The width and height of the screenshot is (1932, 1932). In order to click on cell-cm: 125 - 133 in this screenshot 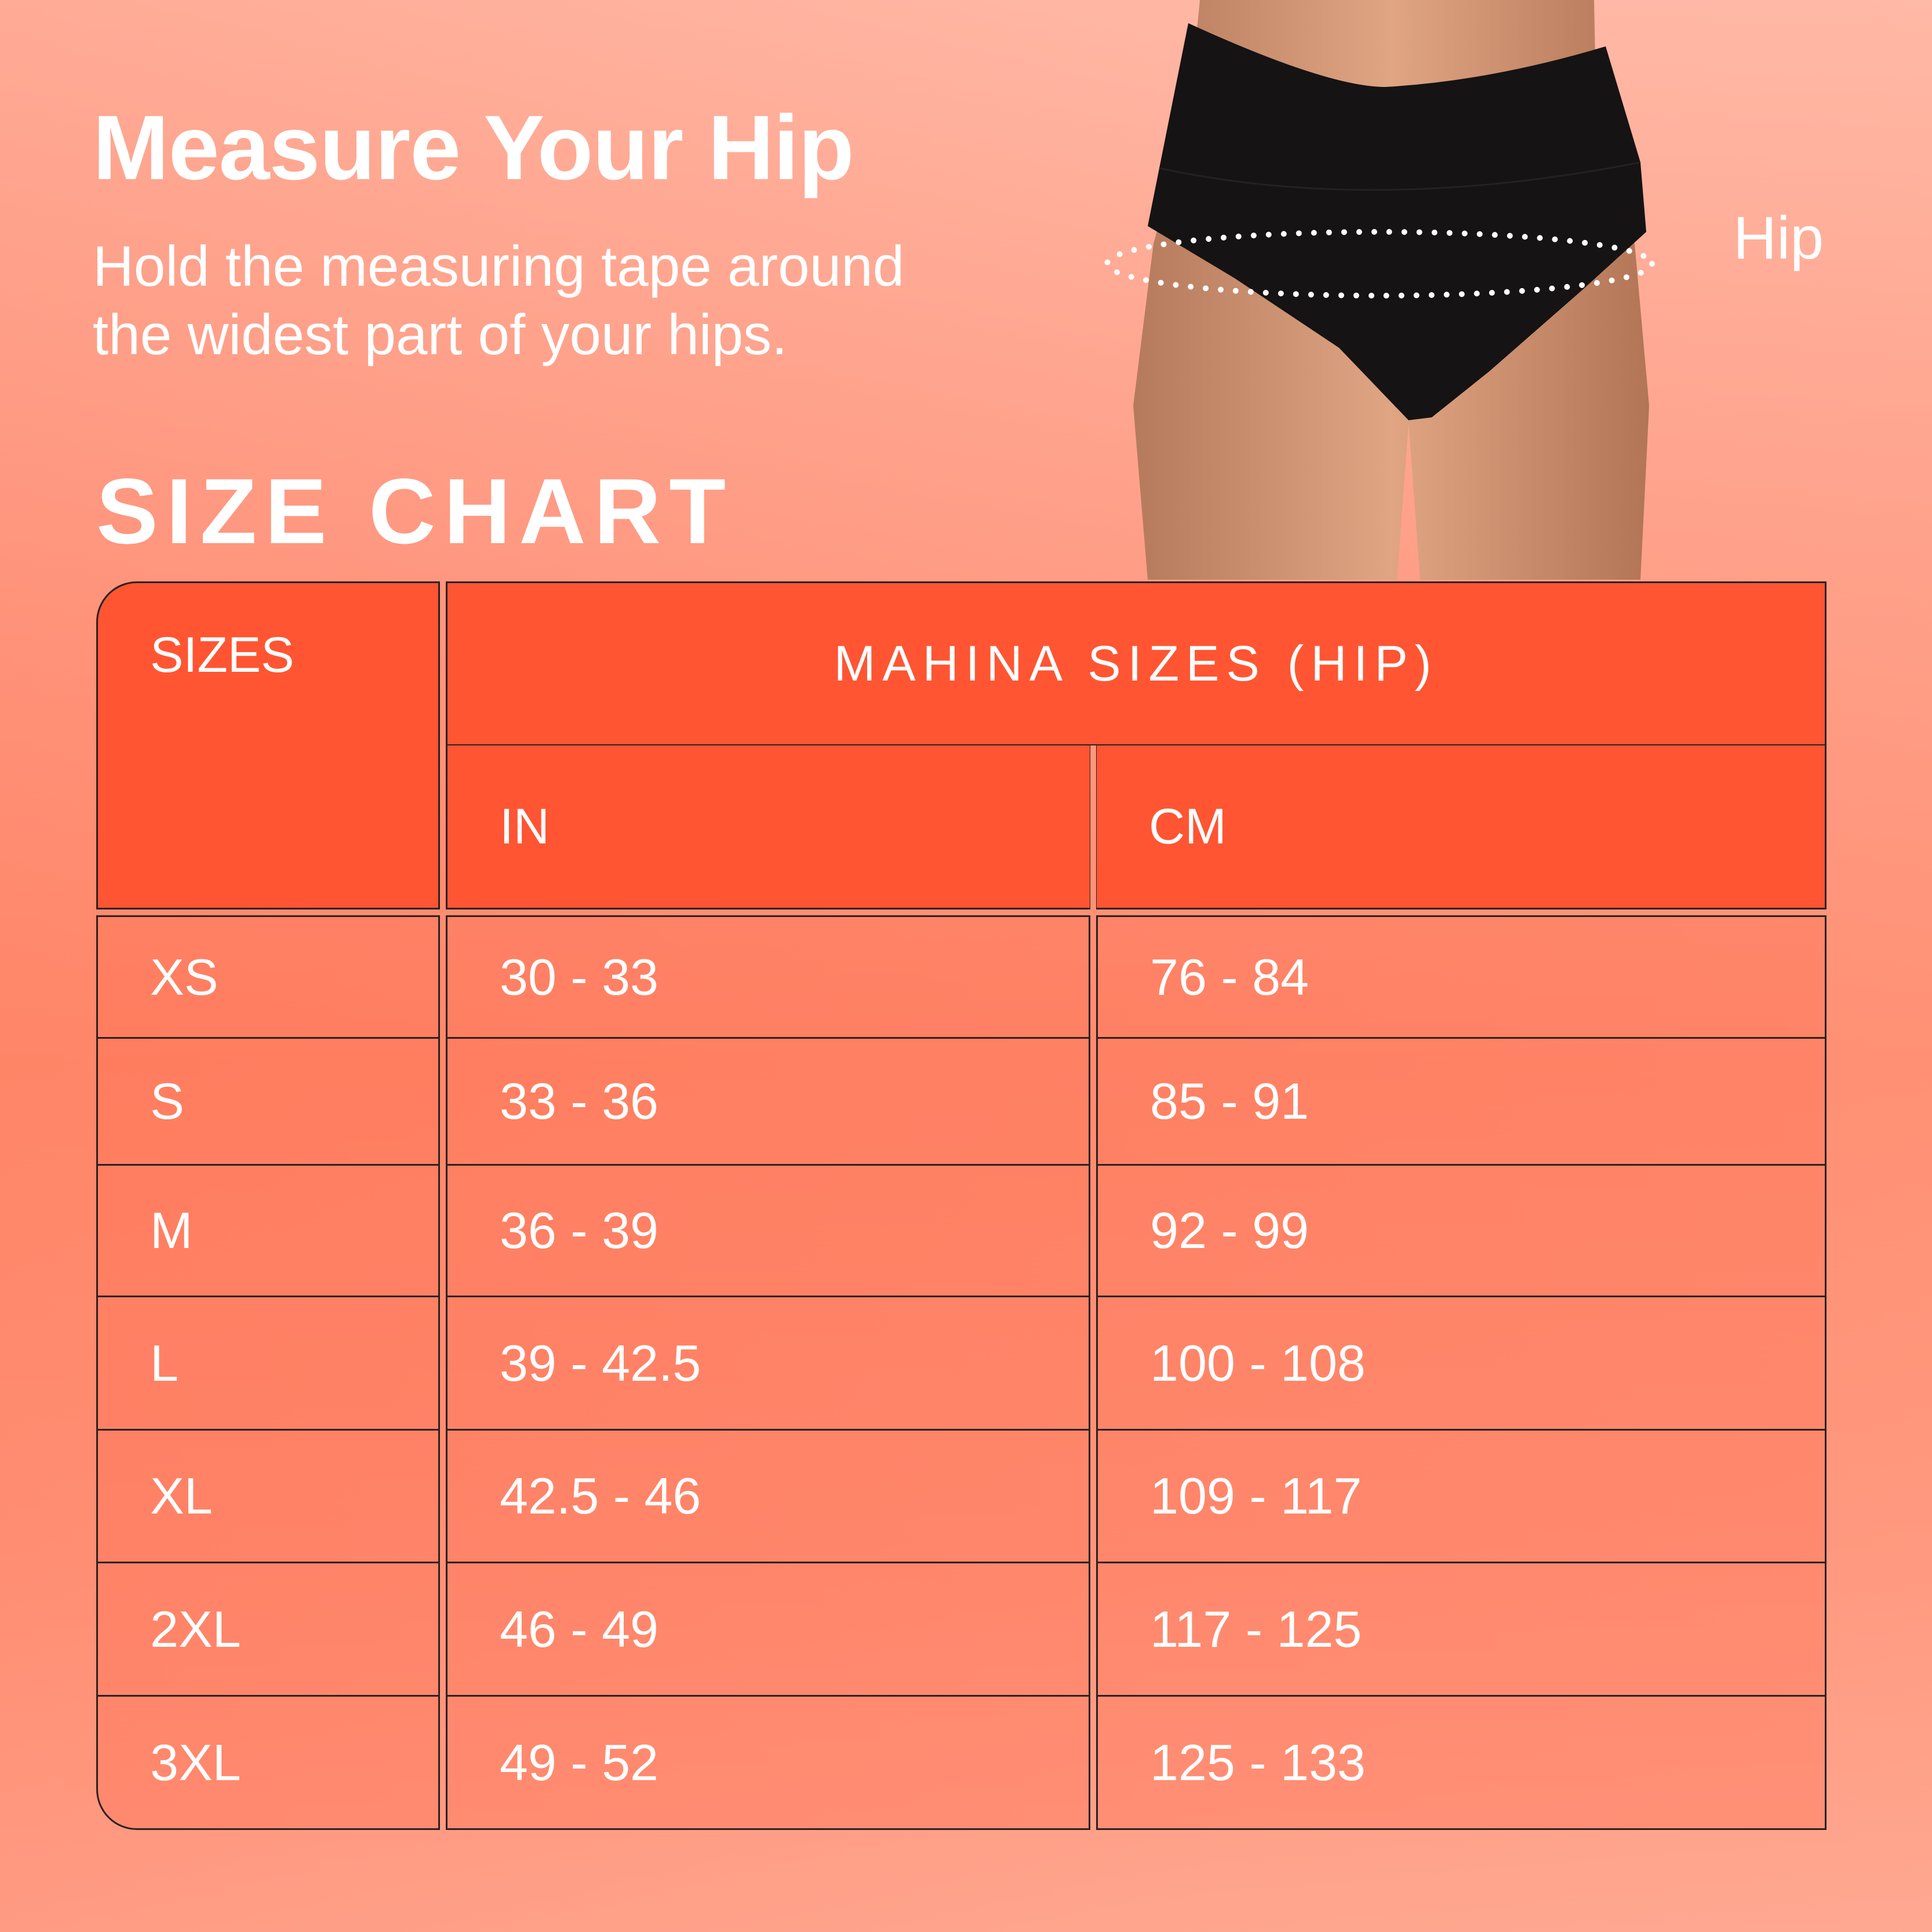, I will do `click(1461, 1764)`.